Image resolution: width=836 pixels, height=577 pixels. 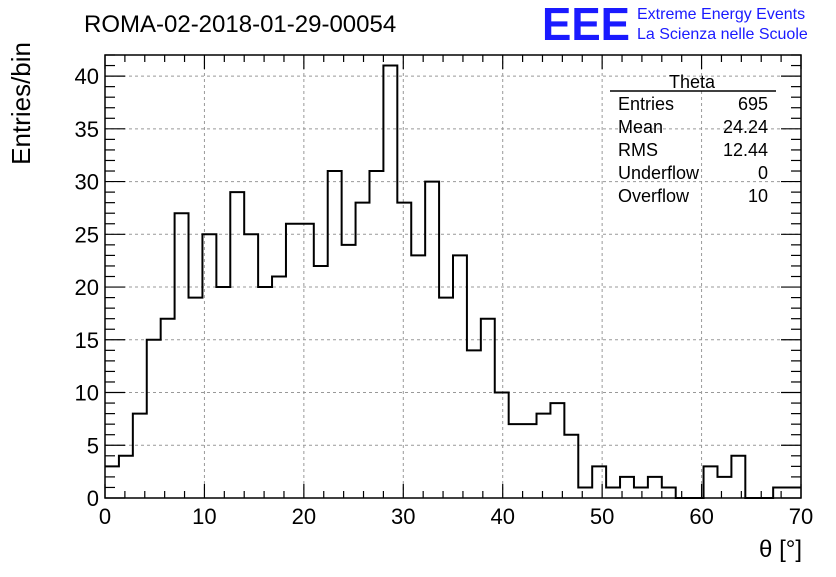 What do you see at coordinates (753, 104) in the screenshot?
I see `stats-row-value: 695` at bounding box center [753, 104].